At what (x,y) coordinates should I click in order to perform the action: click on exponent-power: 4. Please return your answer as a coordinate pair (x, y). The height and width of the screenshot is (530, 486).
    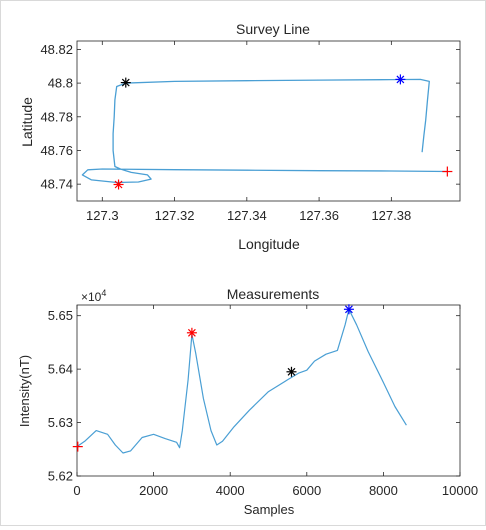
    Looking at the image, I should click on (103, 293).